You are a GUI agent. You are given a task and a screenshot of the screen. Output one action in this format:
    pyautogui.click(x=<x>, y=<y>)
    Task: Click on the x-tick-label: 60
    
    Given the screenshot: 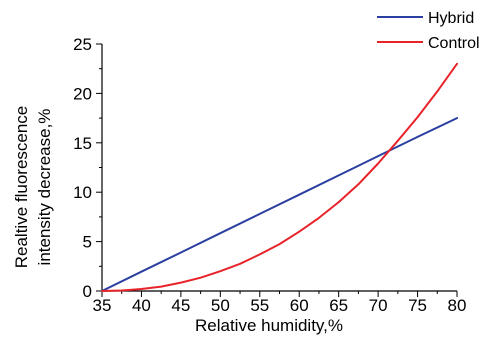 What is the action you would take?
    pyautogui.click(x=299, y=305)
    